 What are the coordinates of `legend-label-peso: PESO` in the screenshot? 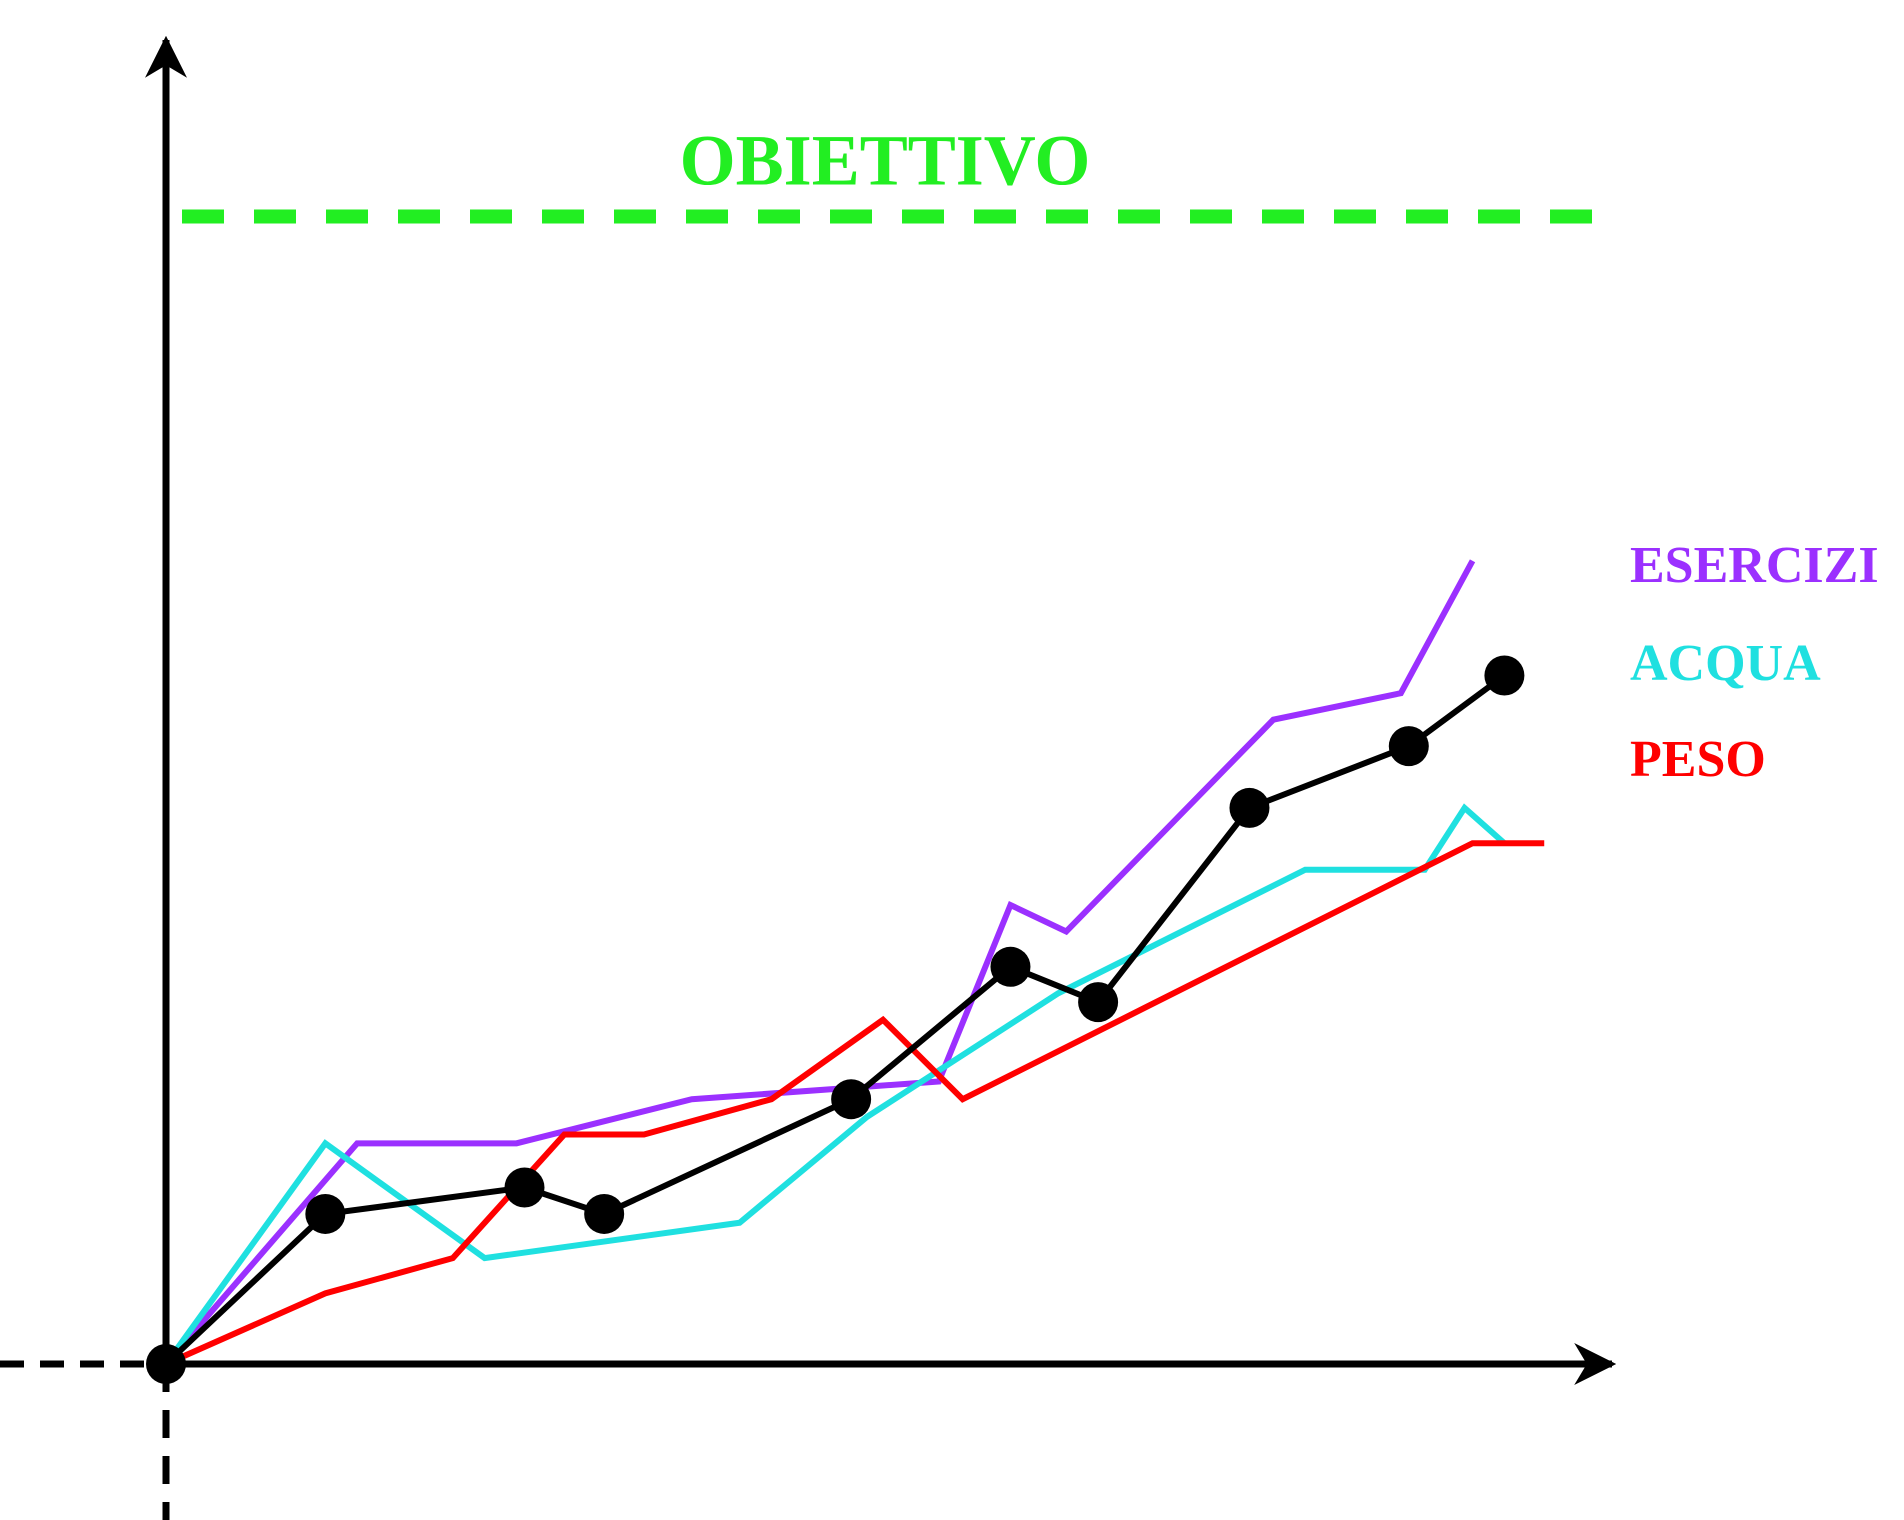 It's located at (1698, 759).